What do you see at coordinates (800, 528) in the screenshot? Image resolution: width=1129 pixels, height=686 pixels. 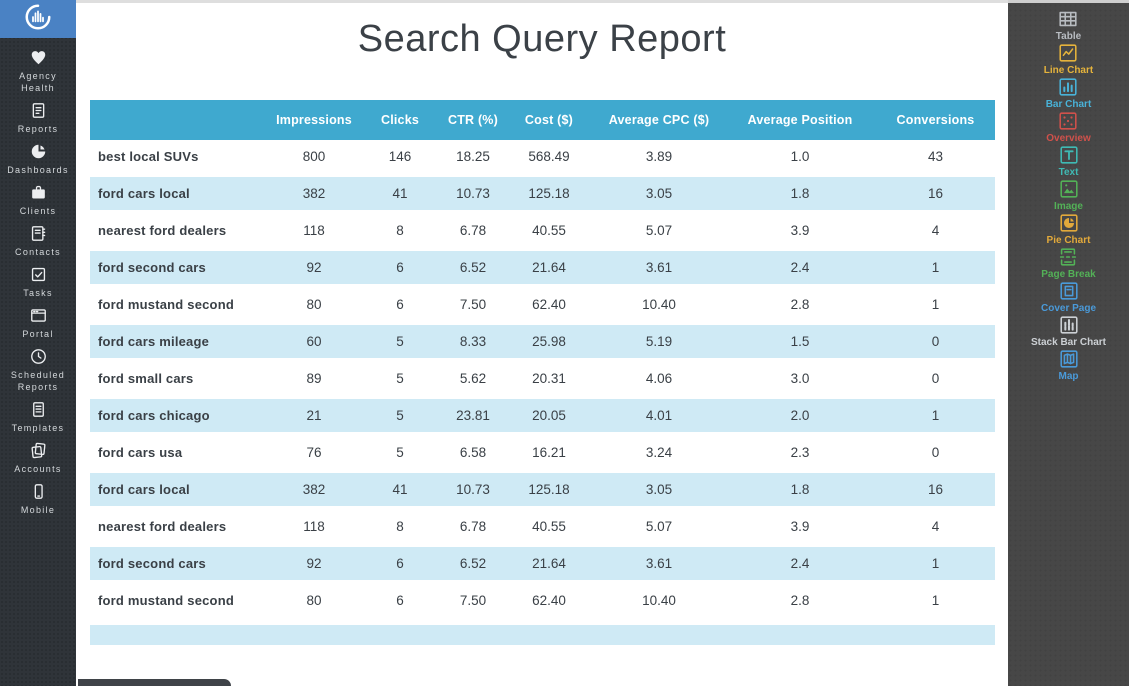 I see `metric-cell: 3.9` at bounding box center [800, 528].